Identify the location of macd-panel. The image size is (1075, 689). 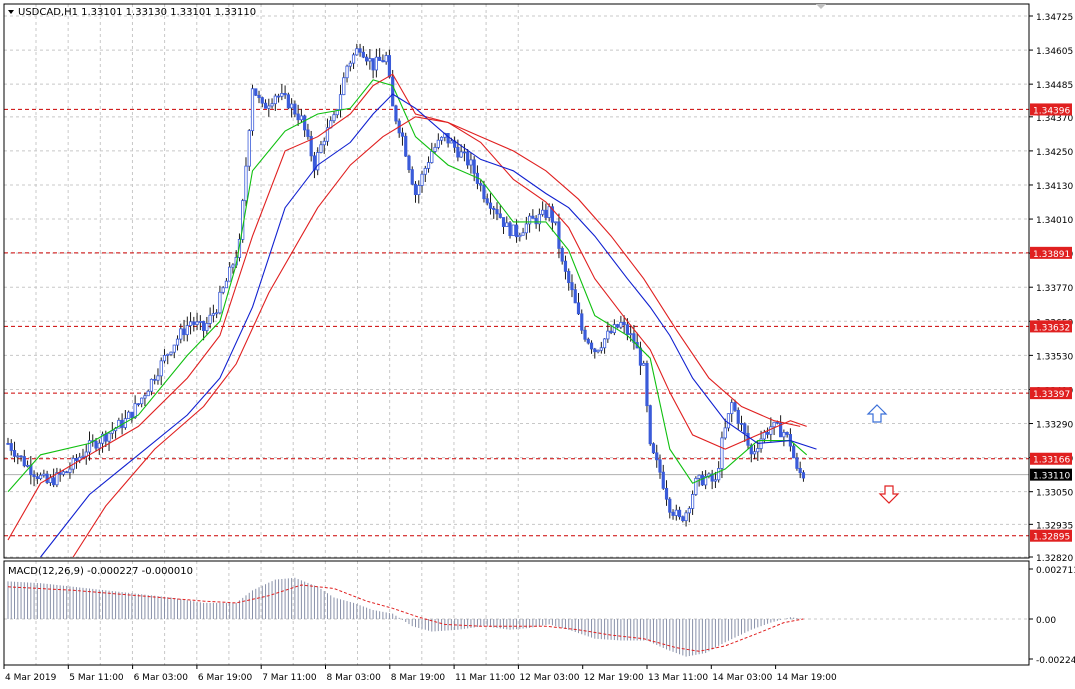
(405, 617).